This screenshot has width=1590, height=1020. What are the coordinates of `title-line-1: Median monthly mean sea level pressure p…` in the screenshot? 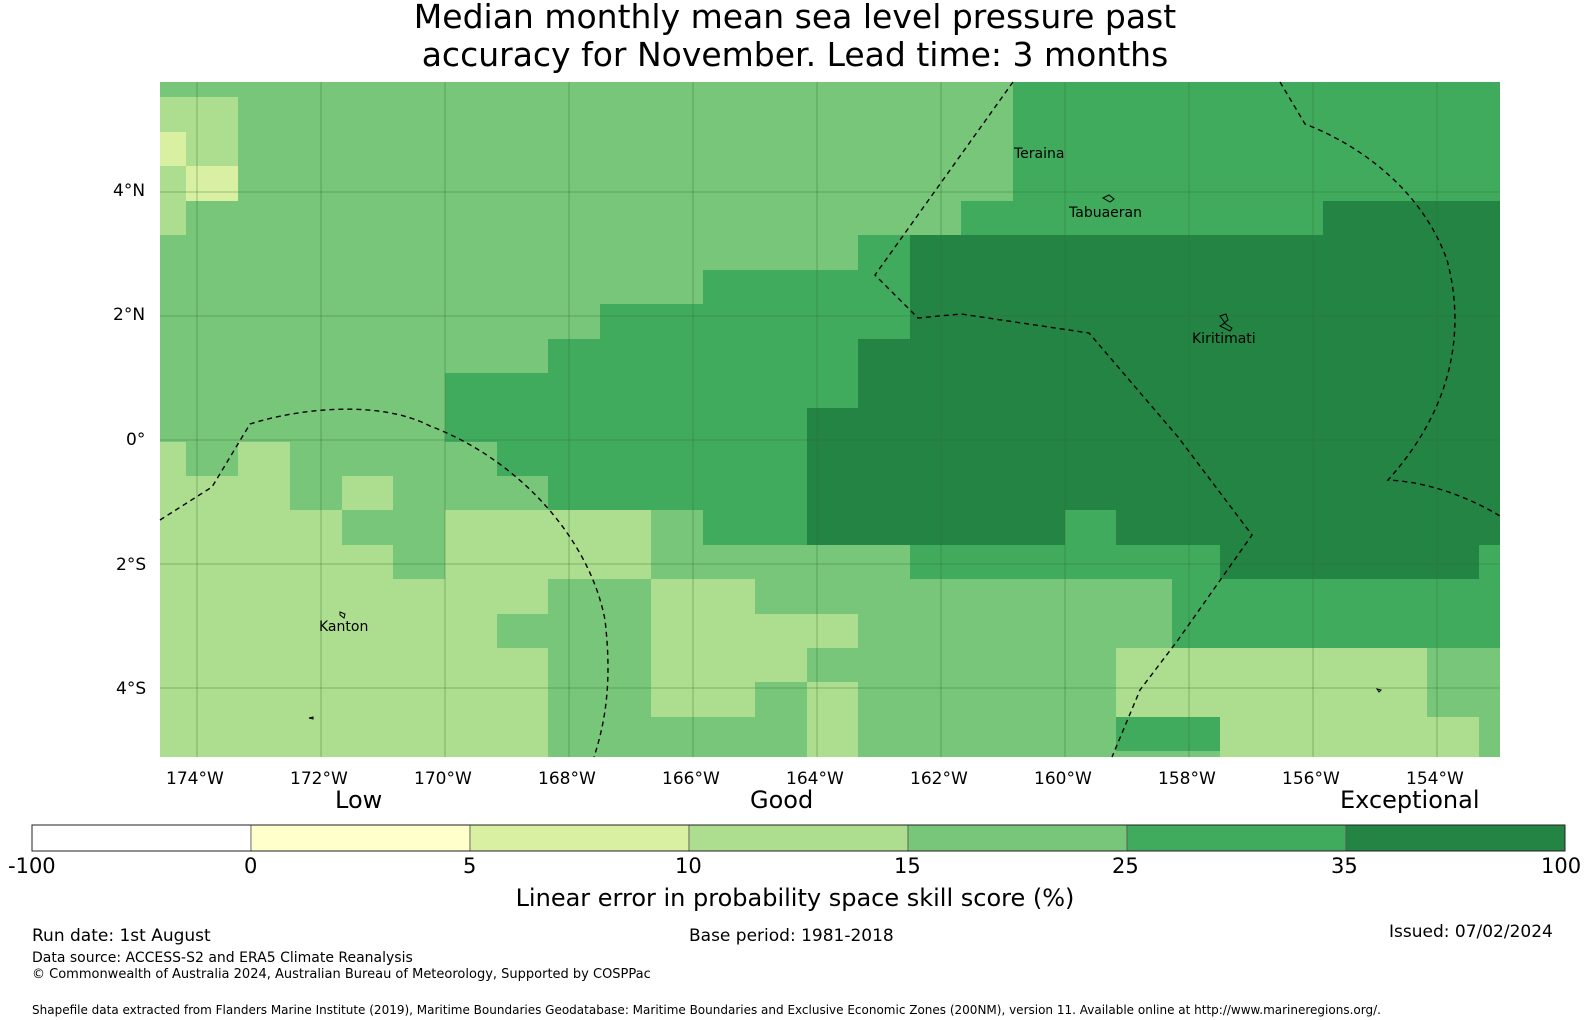 It's located at (795, 18).